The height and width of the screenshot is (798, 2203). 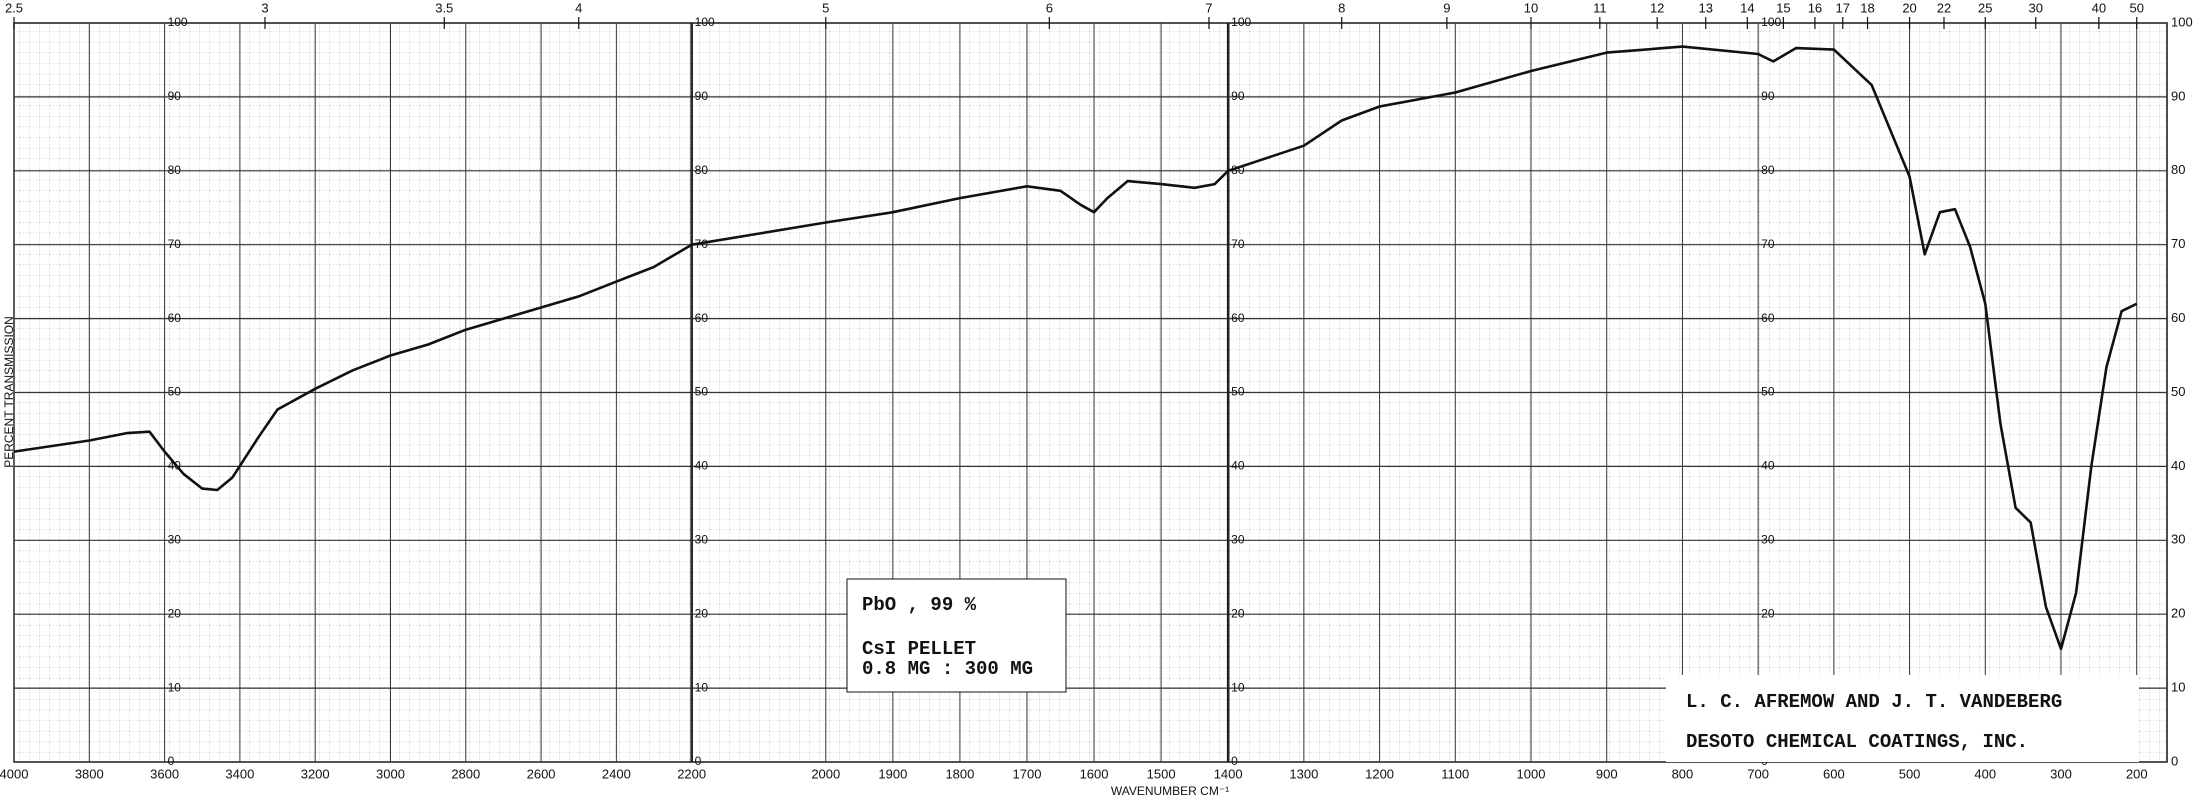 What do you see at coordinates (1985, 7) in the screenshot?
I see `x2-tick-label: 25` at bounding box center [1985, 7].